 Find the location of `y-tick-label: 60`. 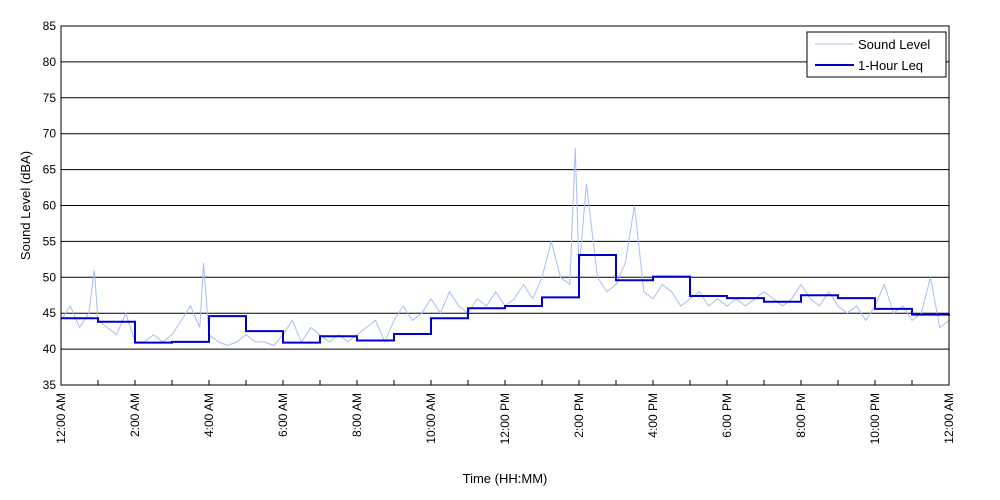

y-tick-label: 60 is located at coordinates (50, 206).